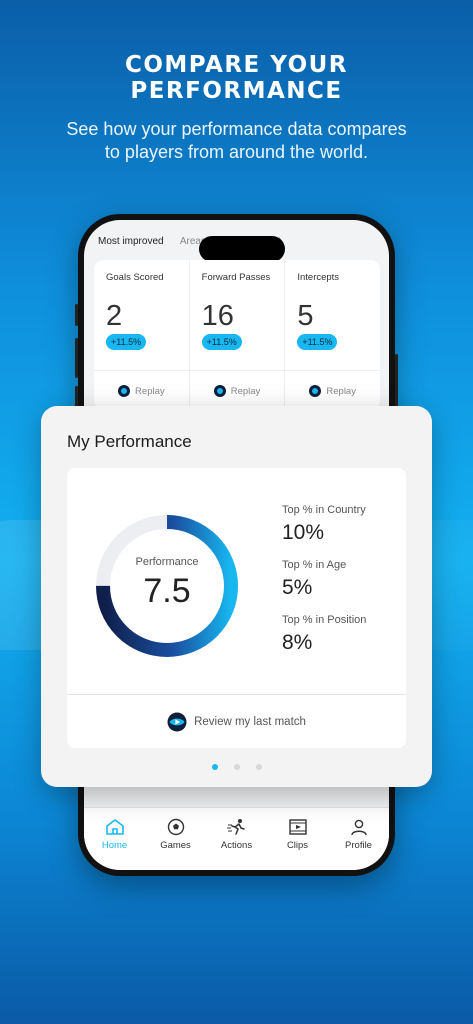 Image resolution: width=473 pixels, height=1024 pixels. Describe the element at coordinates (358, 827) in the screenshot. I see `profile-icon` at that location.